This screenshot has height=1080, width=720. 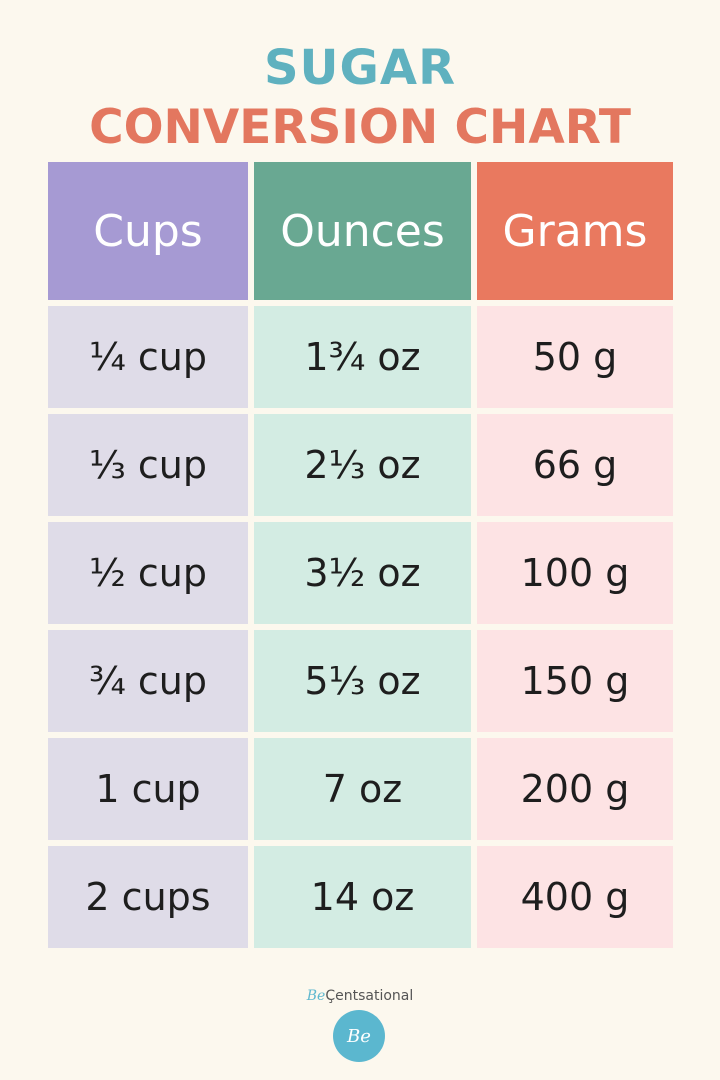 I want to click on cell-grams: 100 g, so click(x=575, y=573).